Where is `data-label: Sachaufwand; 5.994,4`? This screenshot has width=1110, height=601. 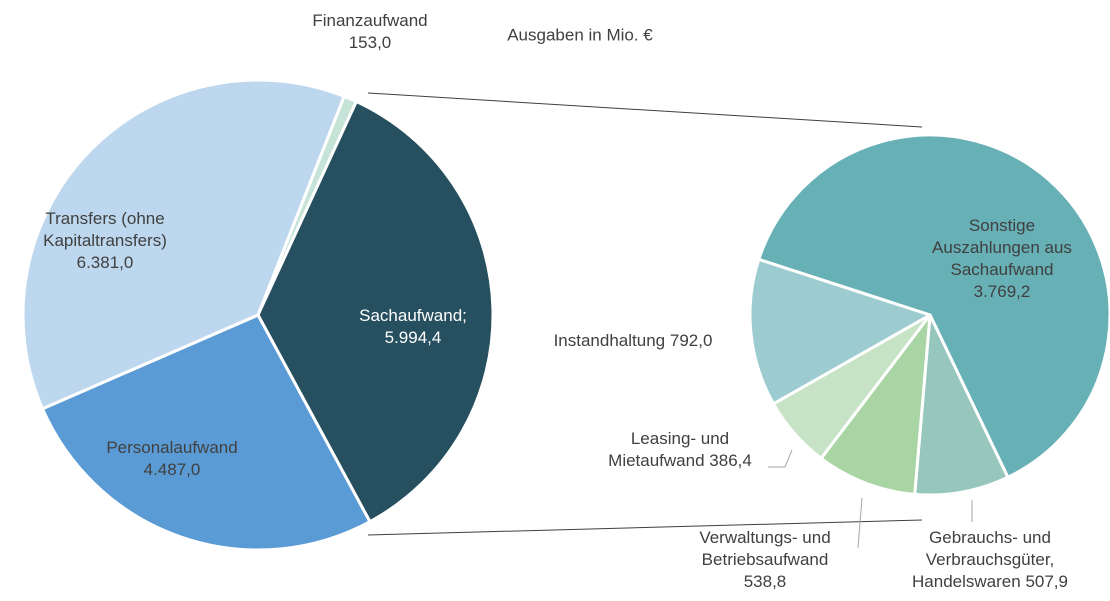 data-label: Sachaufwand; 5.994,4 is located at coordinates (413, 327).